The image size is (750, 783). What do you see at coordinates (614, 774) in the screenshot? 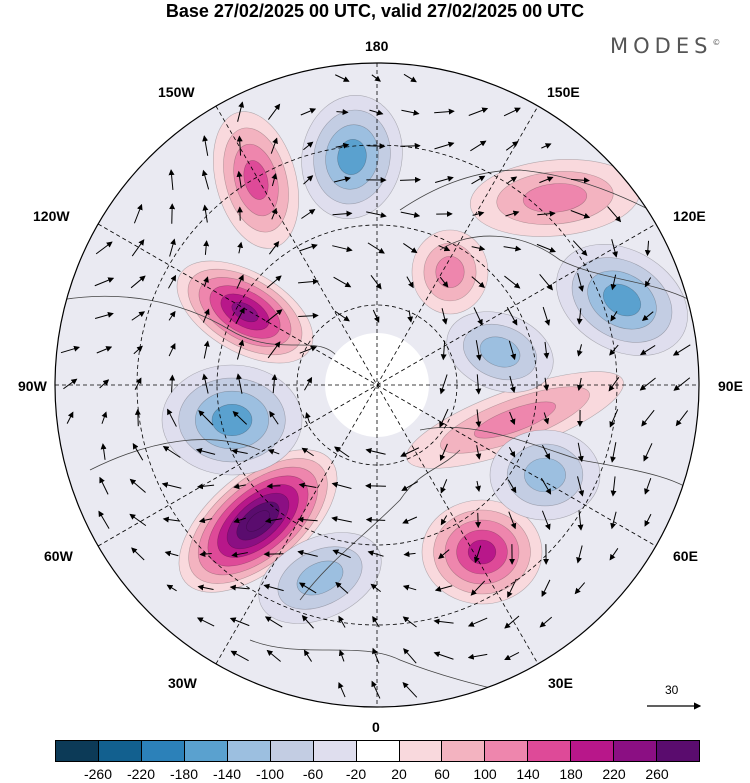
I see `colorbar-tick-label: 220` at bounding box center [614, 774].